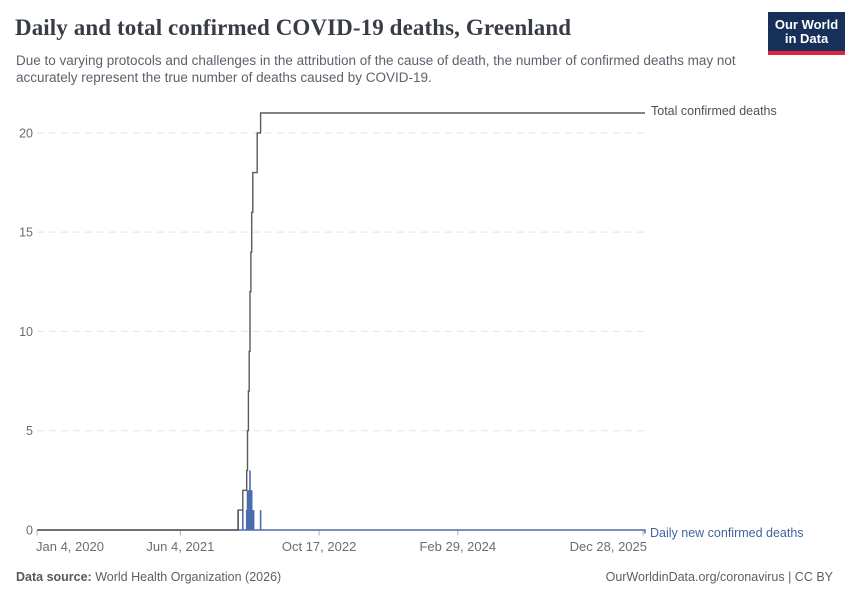 This screenshot has width=850, height=600. Describe the element at coordinates (26, 332) in the screenshot. I see `y-tick-label: 10` at that location.